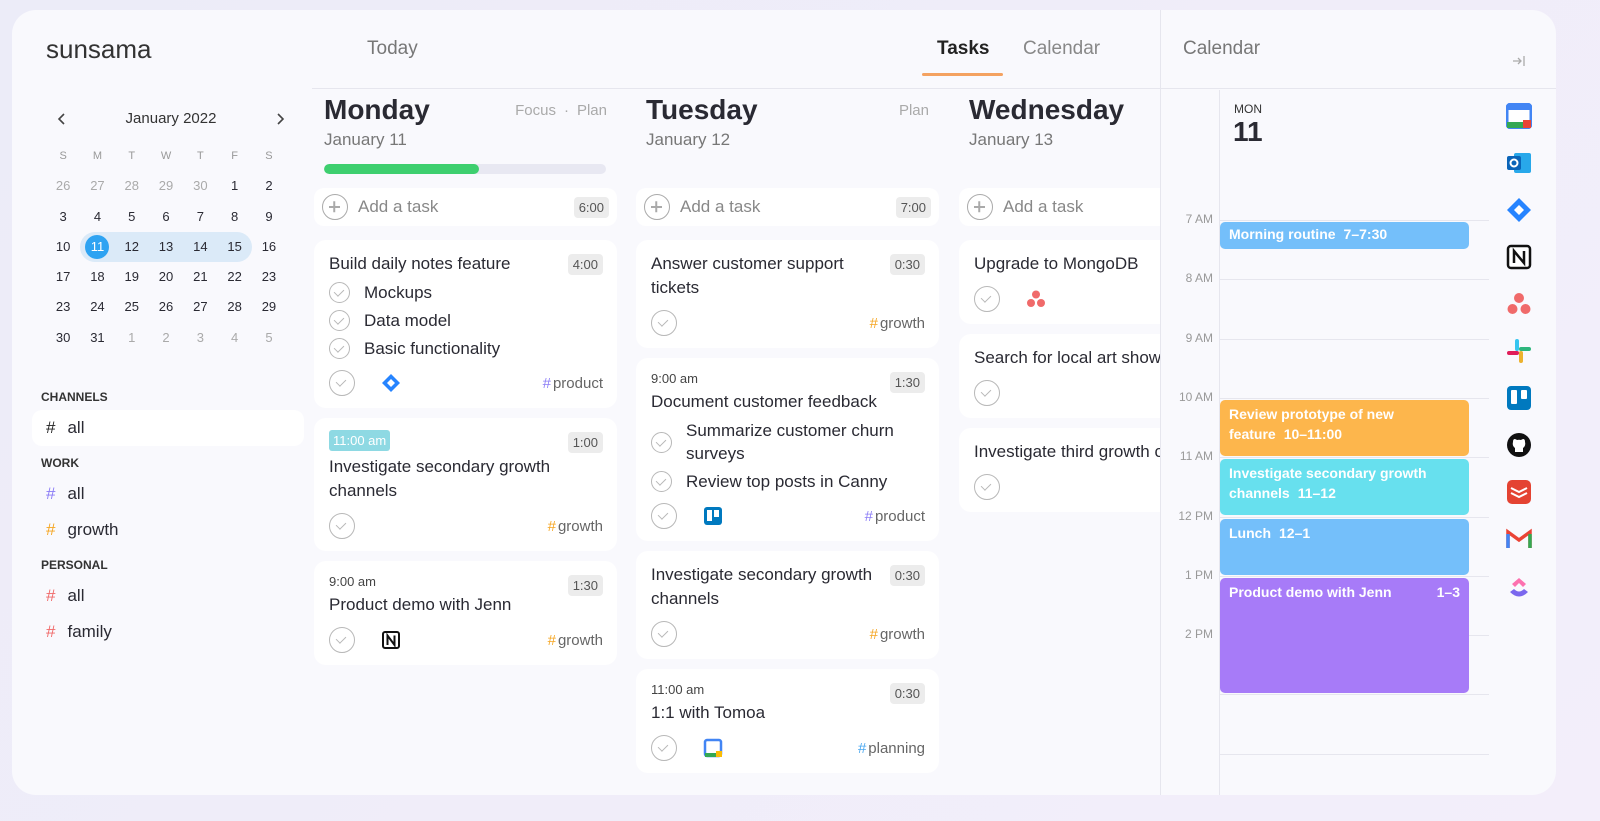  What do you see at coordinates (62, 119) in the screenshot?
I see `prev-month` at bounding box center [62, 119].